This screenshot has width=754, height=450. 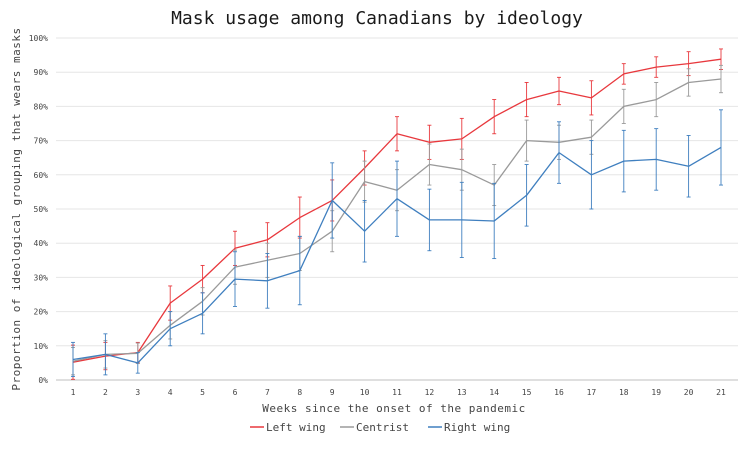 What do you see at coordinates (41, 277) in the screenshot?
I see `y-tick-label: 30%` at bounding box center [41, 277].